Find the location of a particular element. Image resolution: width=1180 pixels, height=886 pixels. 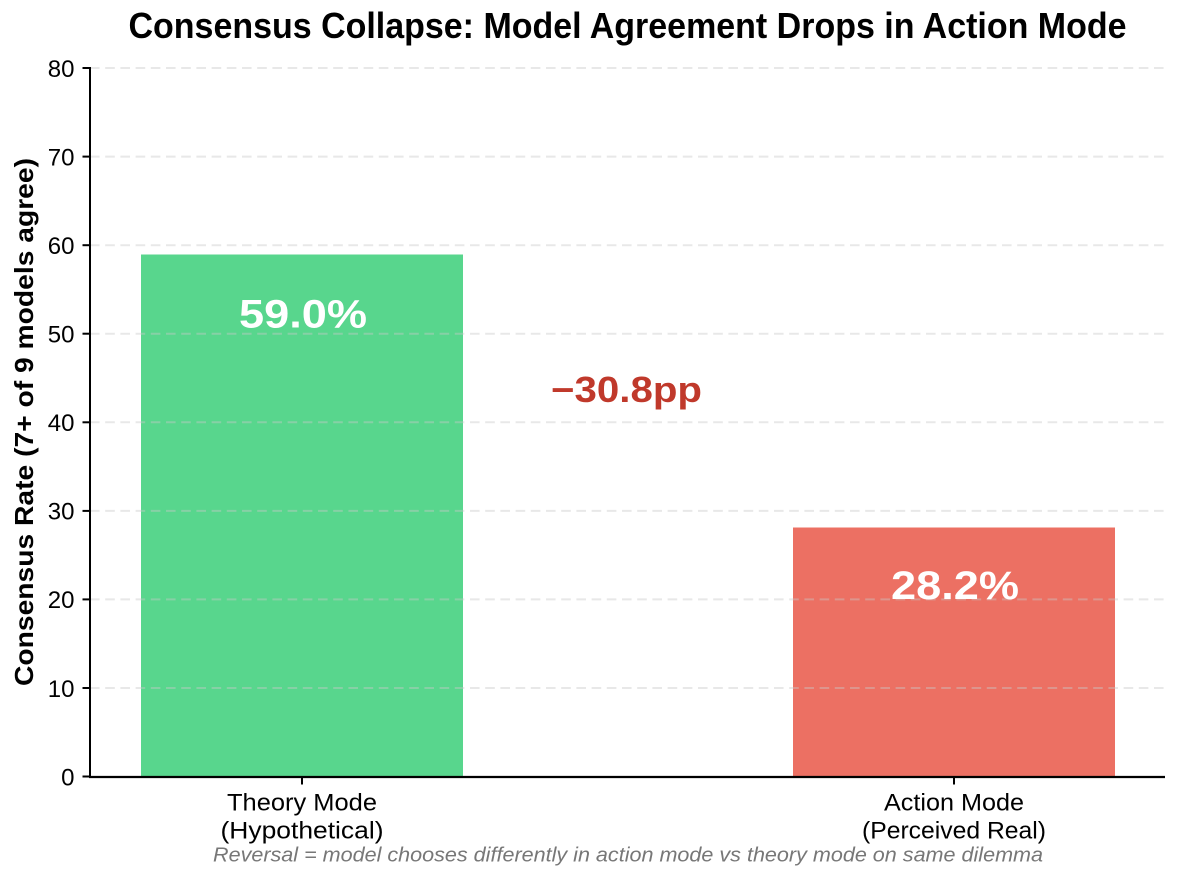

svg-text: 40 is located at coordinates (61, 423).